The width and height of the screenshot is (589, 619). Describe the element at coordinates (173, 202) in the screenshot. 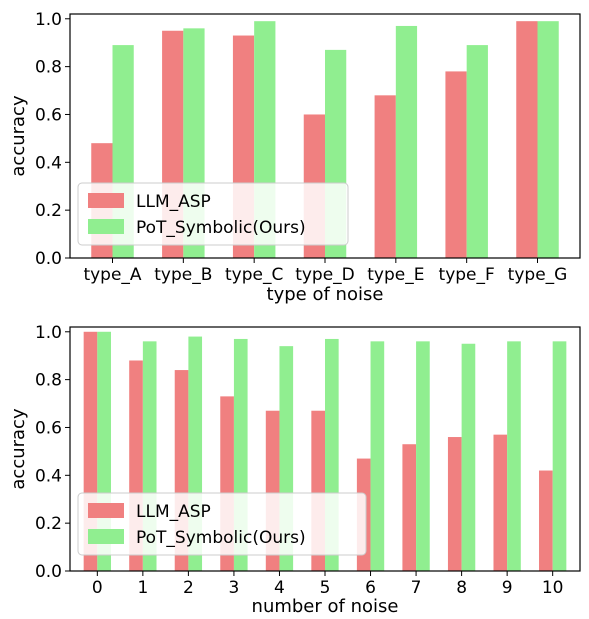

I see `chart0-legend-label-0: LLM_ASP` at that location.